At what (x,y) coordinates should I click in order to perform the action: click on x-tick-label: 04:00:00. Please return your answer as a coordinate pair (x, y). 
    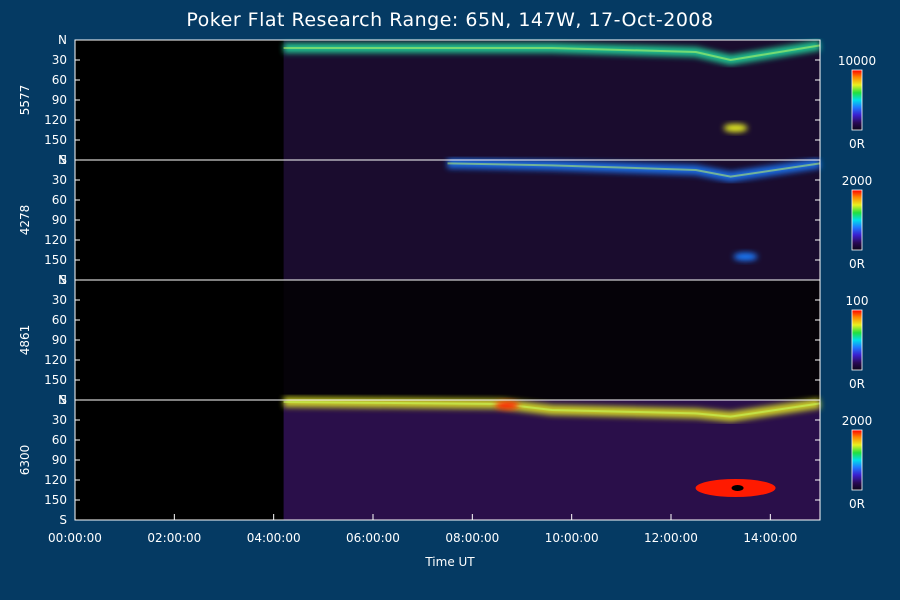
    Looking at the image, I should click on (274, 538).